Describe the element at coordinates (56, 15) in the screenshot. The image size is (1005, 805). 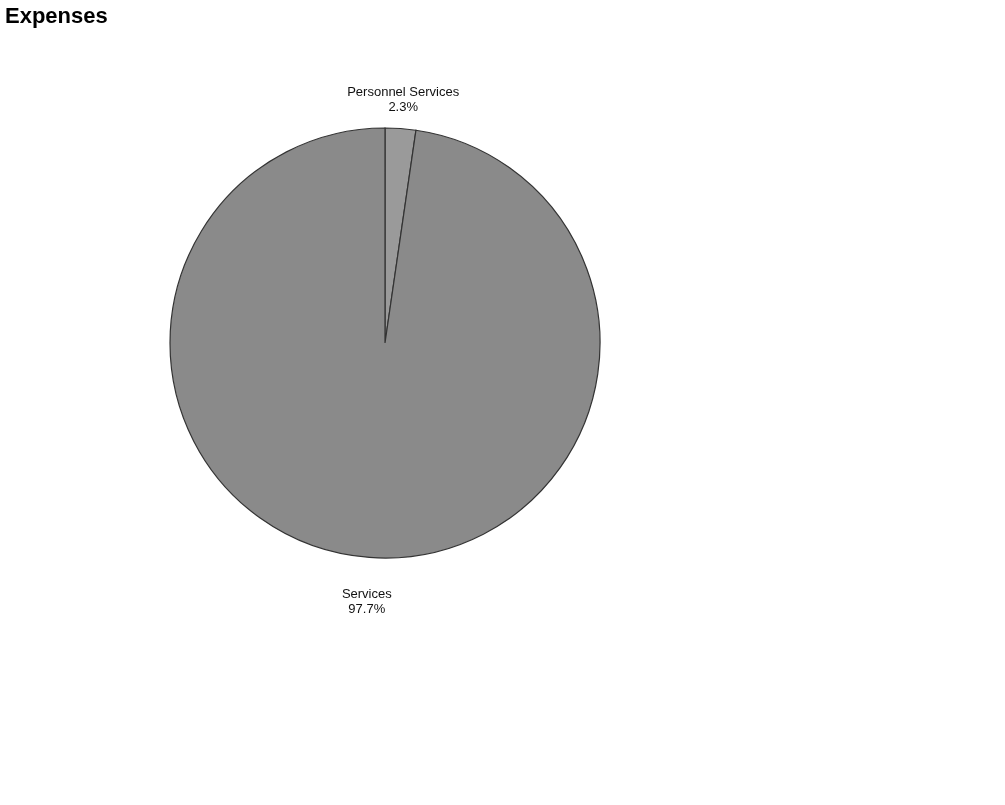
I see `chart-title: Expenses` at that location.